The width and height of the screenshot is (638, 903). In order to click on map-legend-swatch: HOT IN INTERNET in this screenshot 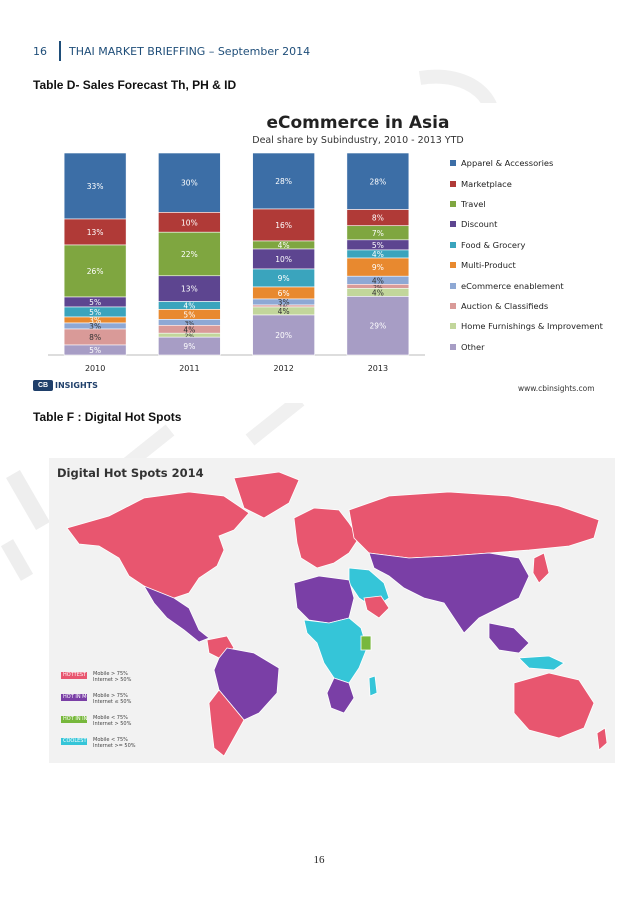, I will do `click(74, 719)`.